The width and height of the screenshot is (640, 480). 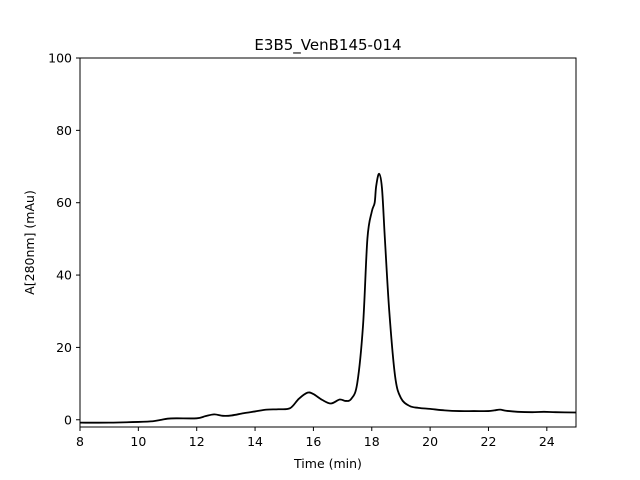 I want to click on x-tick-label: 12, so click(x=197, y=441).